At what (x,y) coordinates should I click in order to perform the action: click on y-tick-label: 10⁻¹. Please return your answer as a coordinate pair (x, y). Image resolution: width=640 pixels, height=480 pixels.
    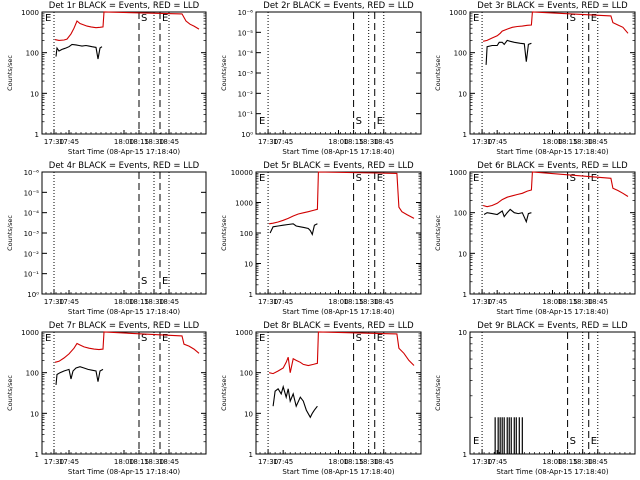
    Looking at the image, I should click on (32, 275).